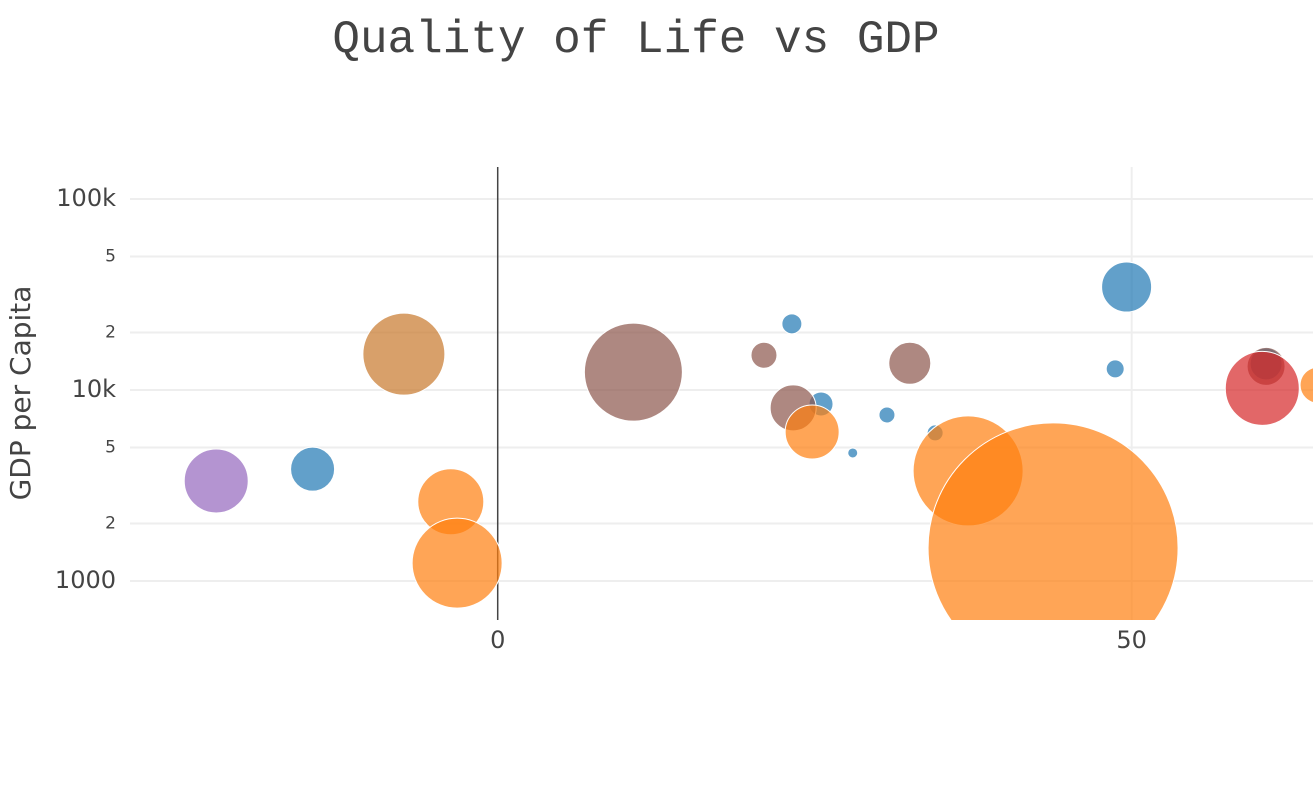  I want to click on y-tick-label: 100k, so click(86, 198).